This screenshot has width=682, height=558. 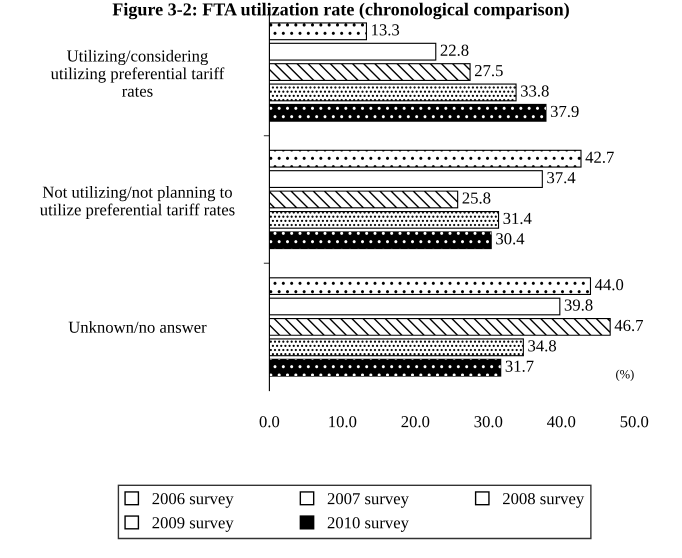 What do you see at coordinates (543, 500) in the screenshot?
I see `legend-label: 2008 survey` at bounding box center [543, 500].